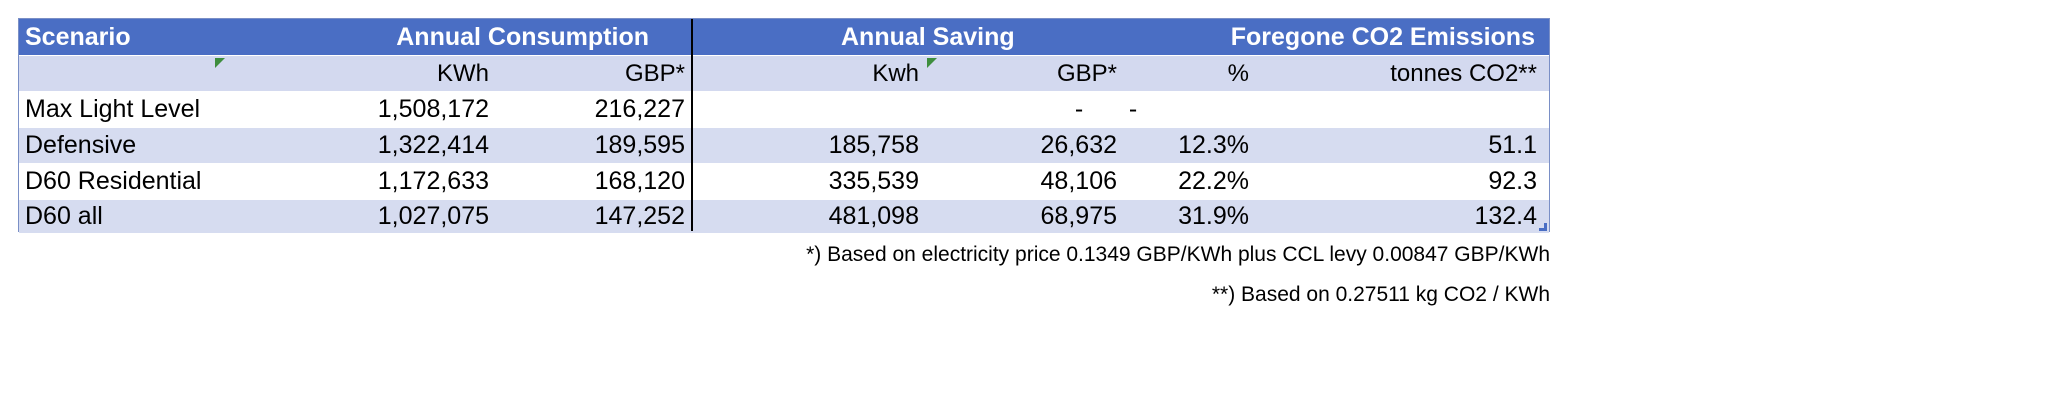  I want to click on cell-scenario: Max Light Level, so click(113, 109).